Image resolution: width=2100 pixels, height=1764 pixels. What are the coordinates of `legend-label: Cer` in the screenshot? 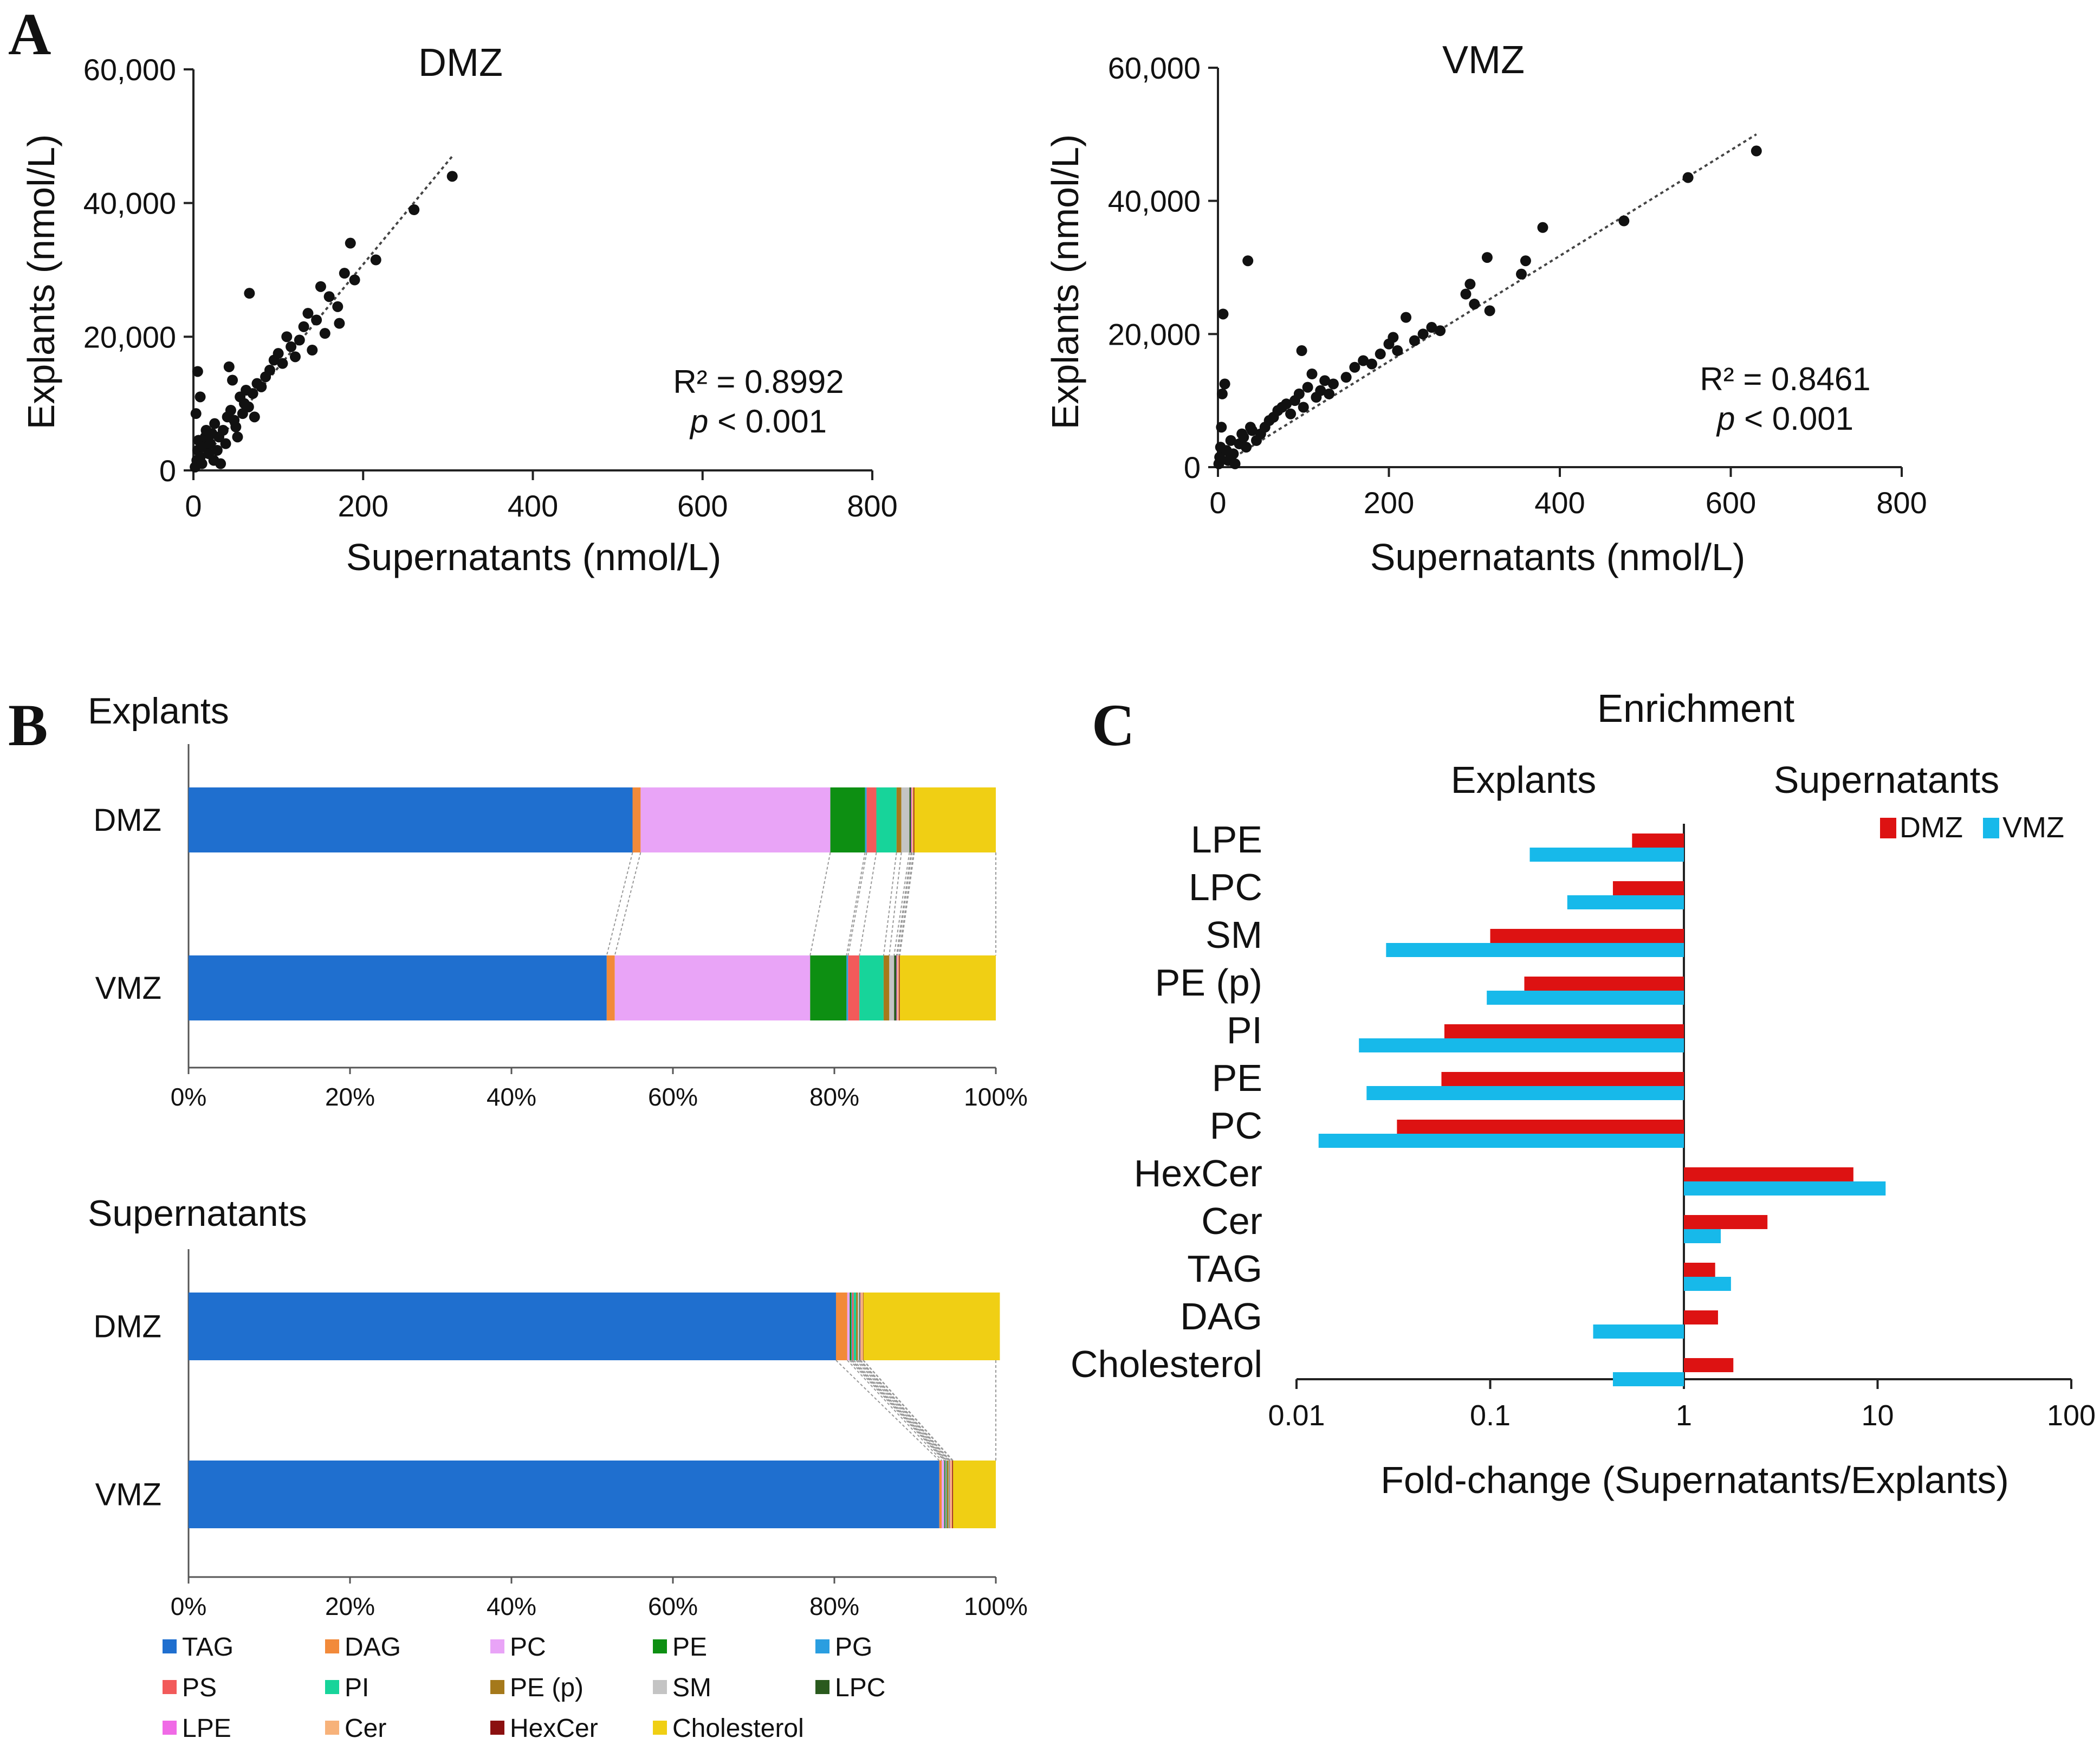 It's located at (365, 1729).